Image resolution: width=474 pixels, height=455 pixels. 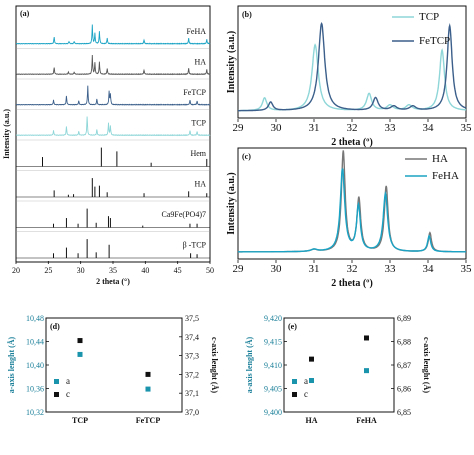 I want to click on panel-d-y2-axis-title: c-axis lenght (Å), so click(x=214, y=365).